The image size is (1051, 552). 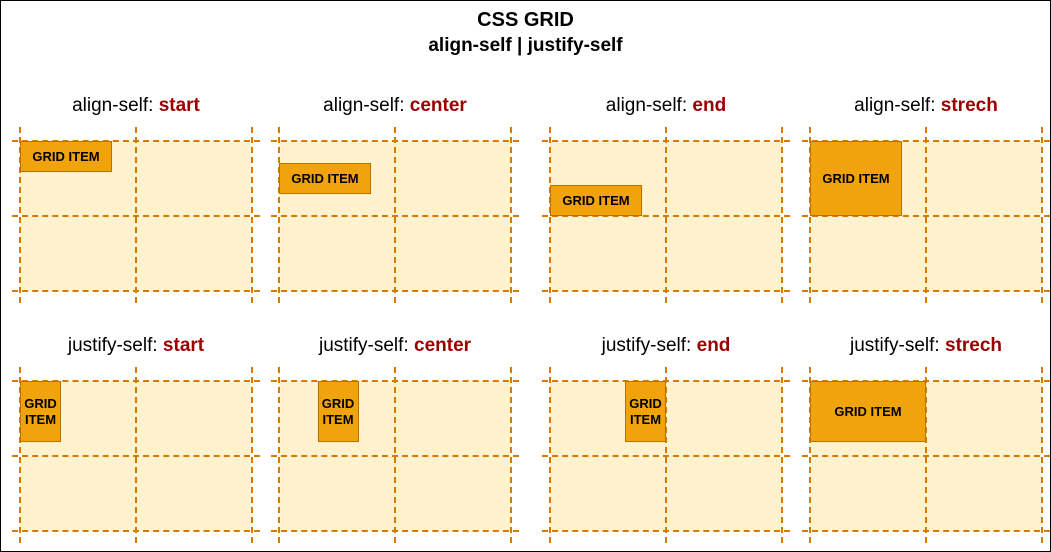 I want to click on panel-title-justify-end: justify-self: end, so click(x=666, y=346).